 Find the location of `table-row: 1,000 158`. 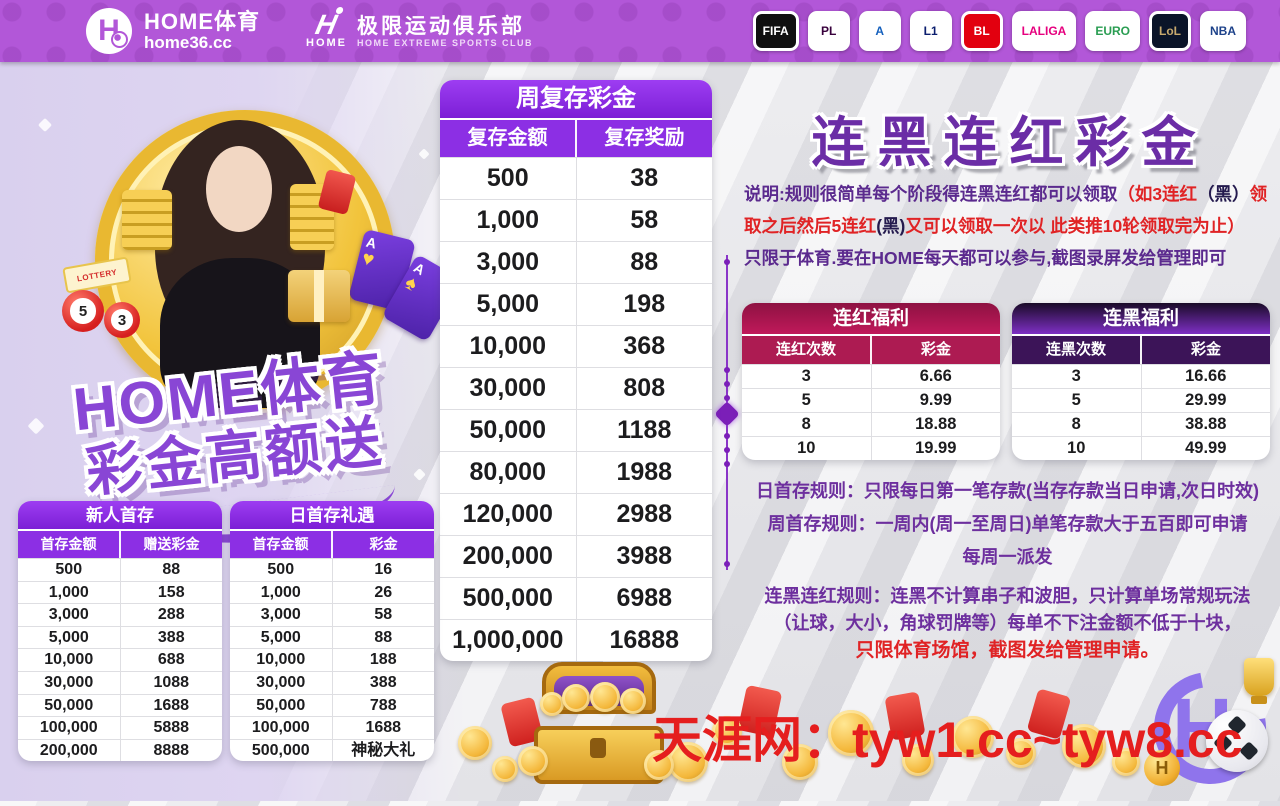

table-row: 1,000 158 is located at coordinates (120, 592).